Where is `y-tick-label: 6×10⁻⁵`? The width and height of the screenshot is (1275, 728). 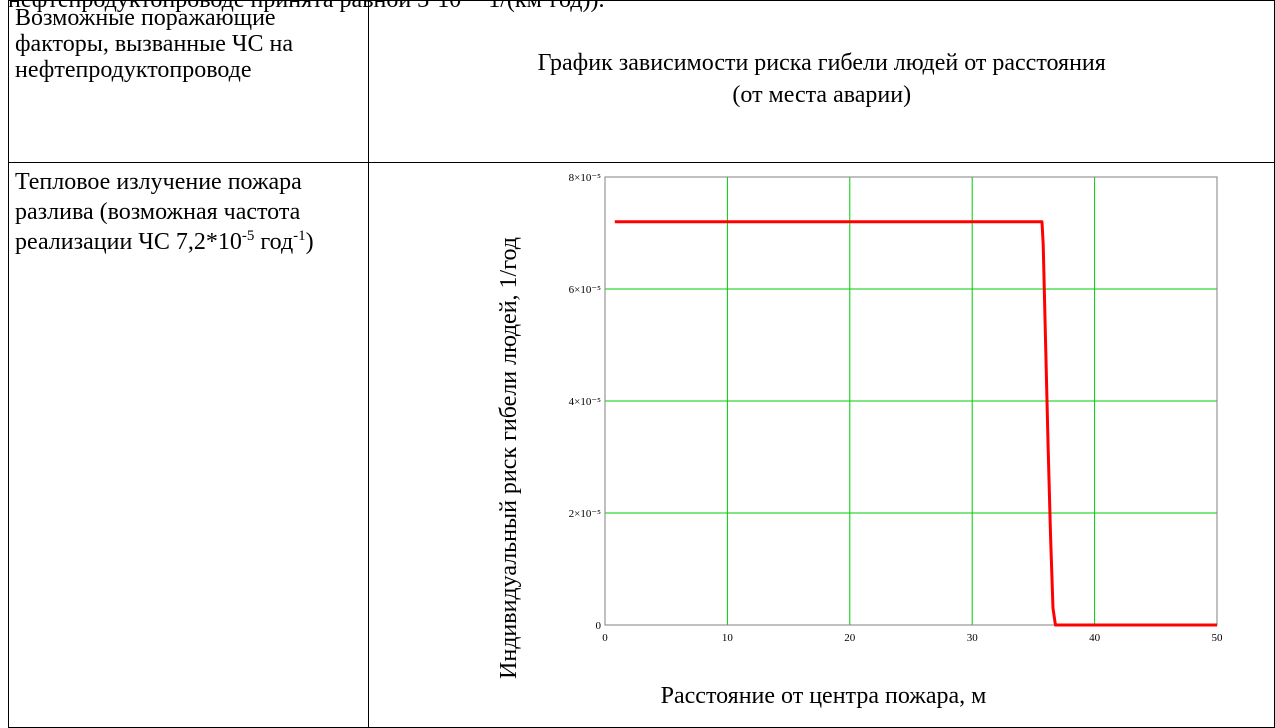 y-tick-label: 6×10⁻⁵ is located at coordinates (585, 290).